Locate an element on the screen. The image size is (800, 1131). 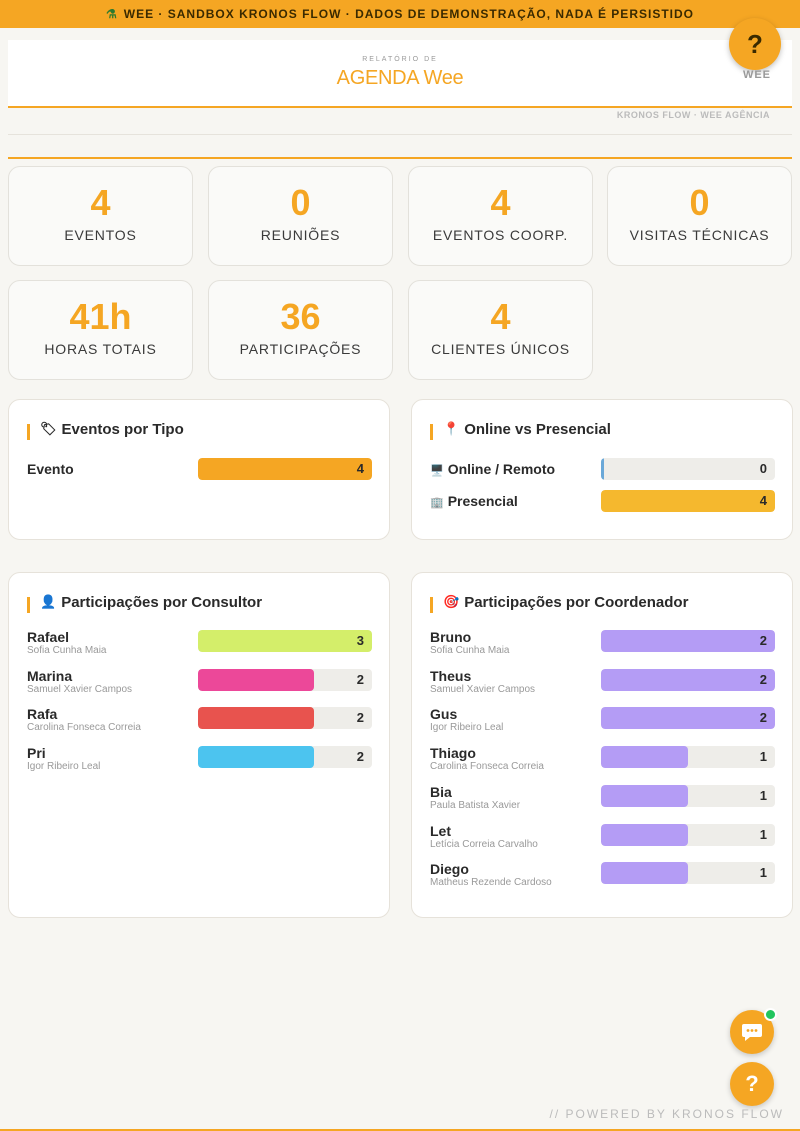
row-name-text: Theus is located at coordinates (451, 675).